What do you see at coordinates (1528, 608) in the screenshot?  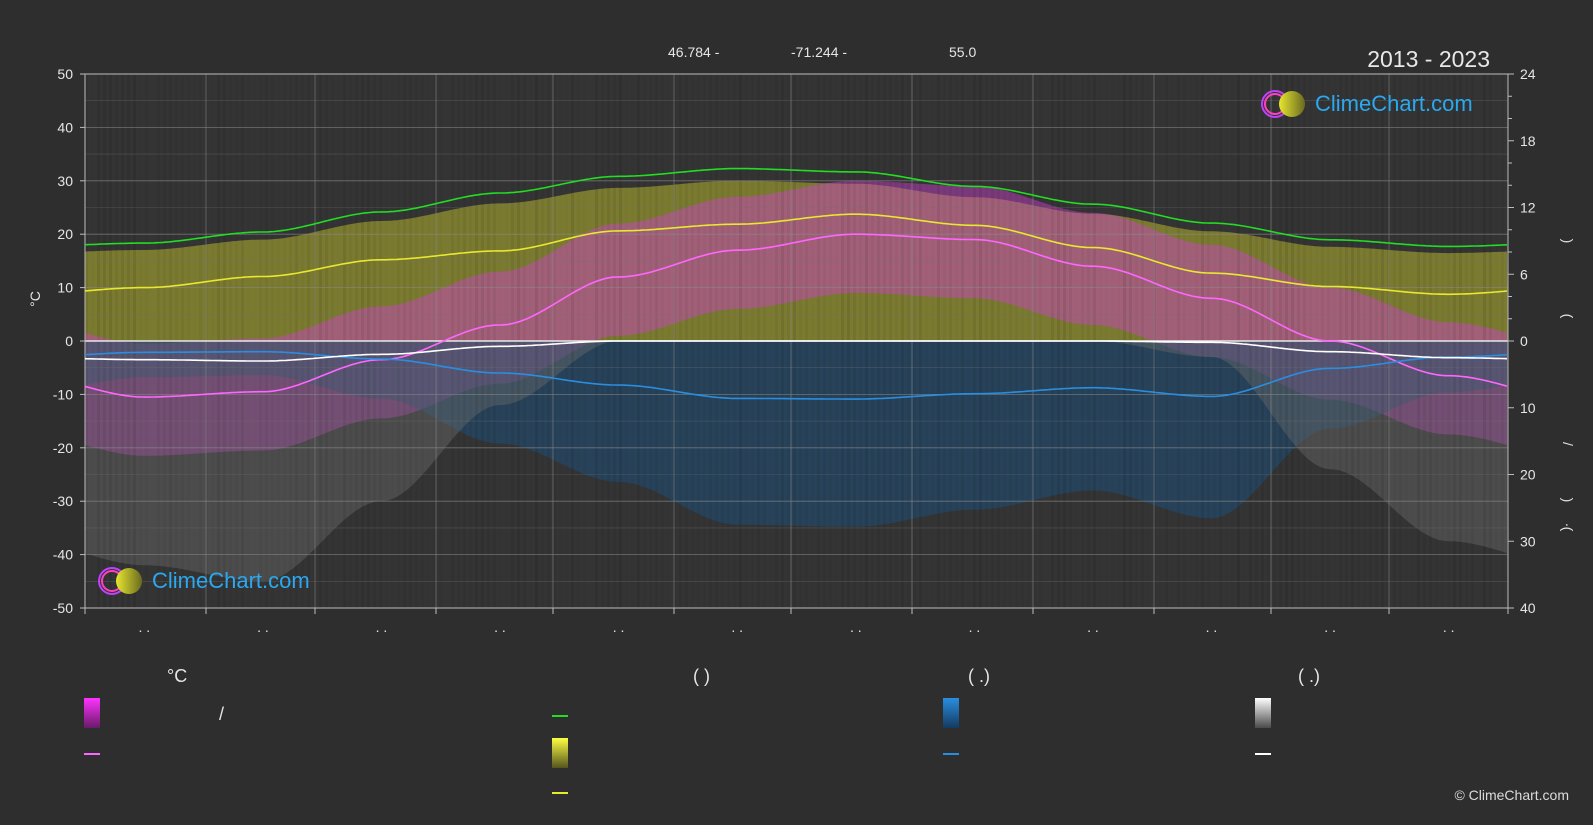 I see `right-axis-mm-tick: 40` at bounding box center [1528, 608].